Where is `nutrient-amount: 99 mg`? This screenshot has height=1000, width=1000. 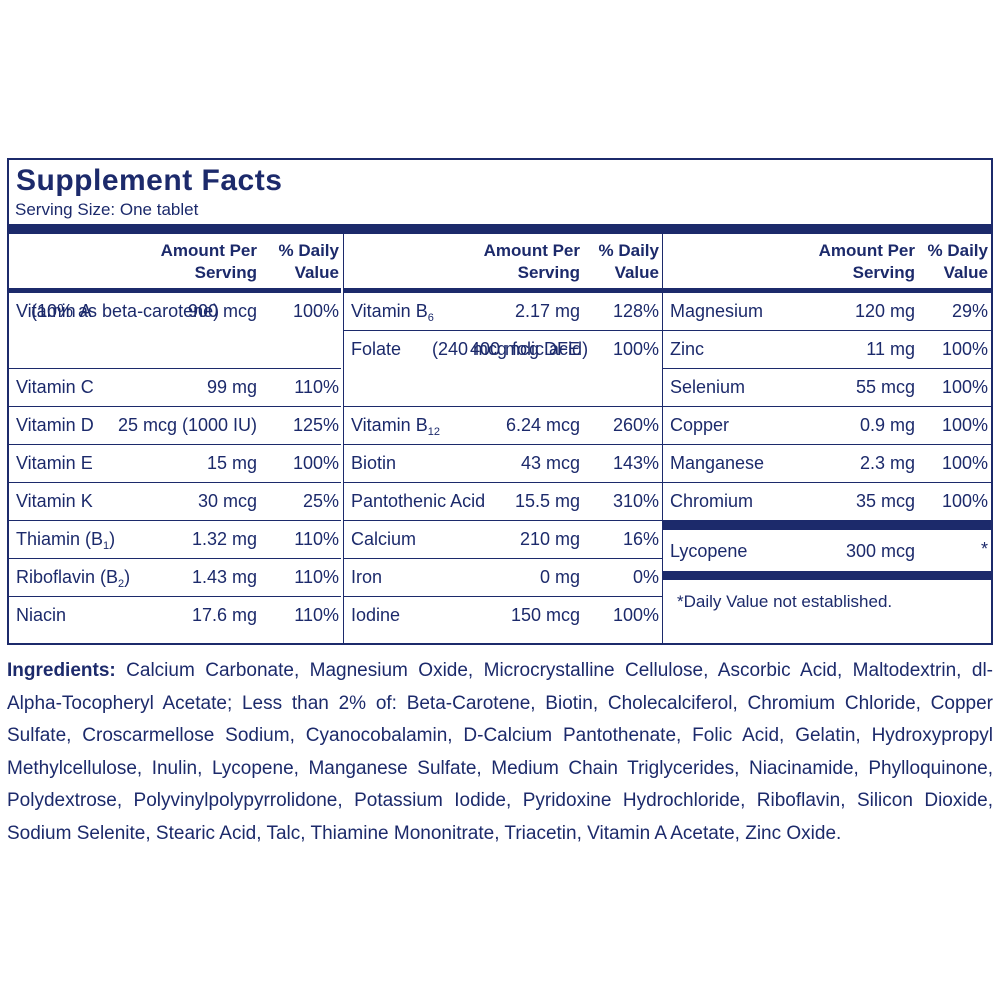 nutrient-amount: 99 mg is located at coordinates (231, 387).